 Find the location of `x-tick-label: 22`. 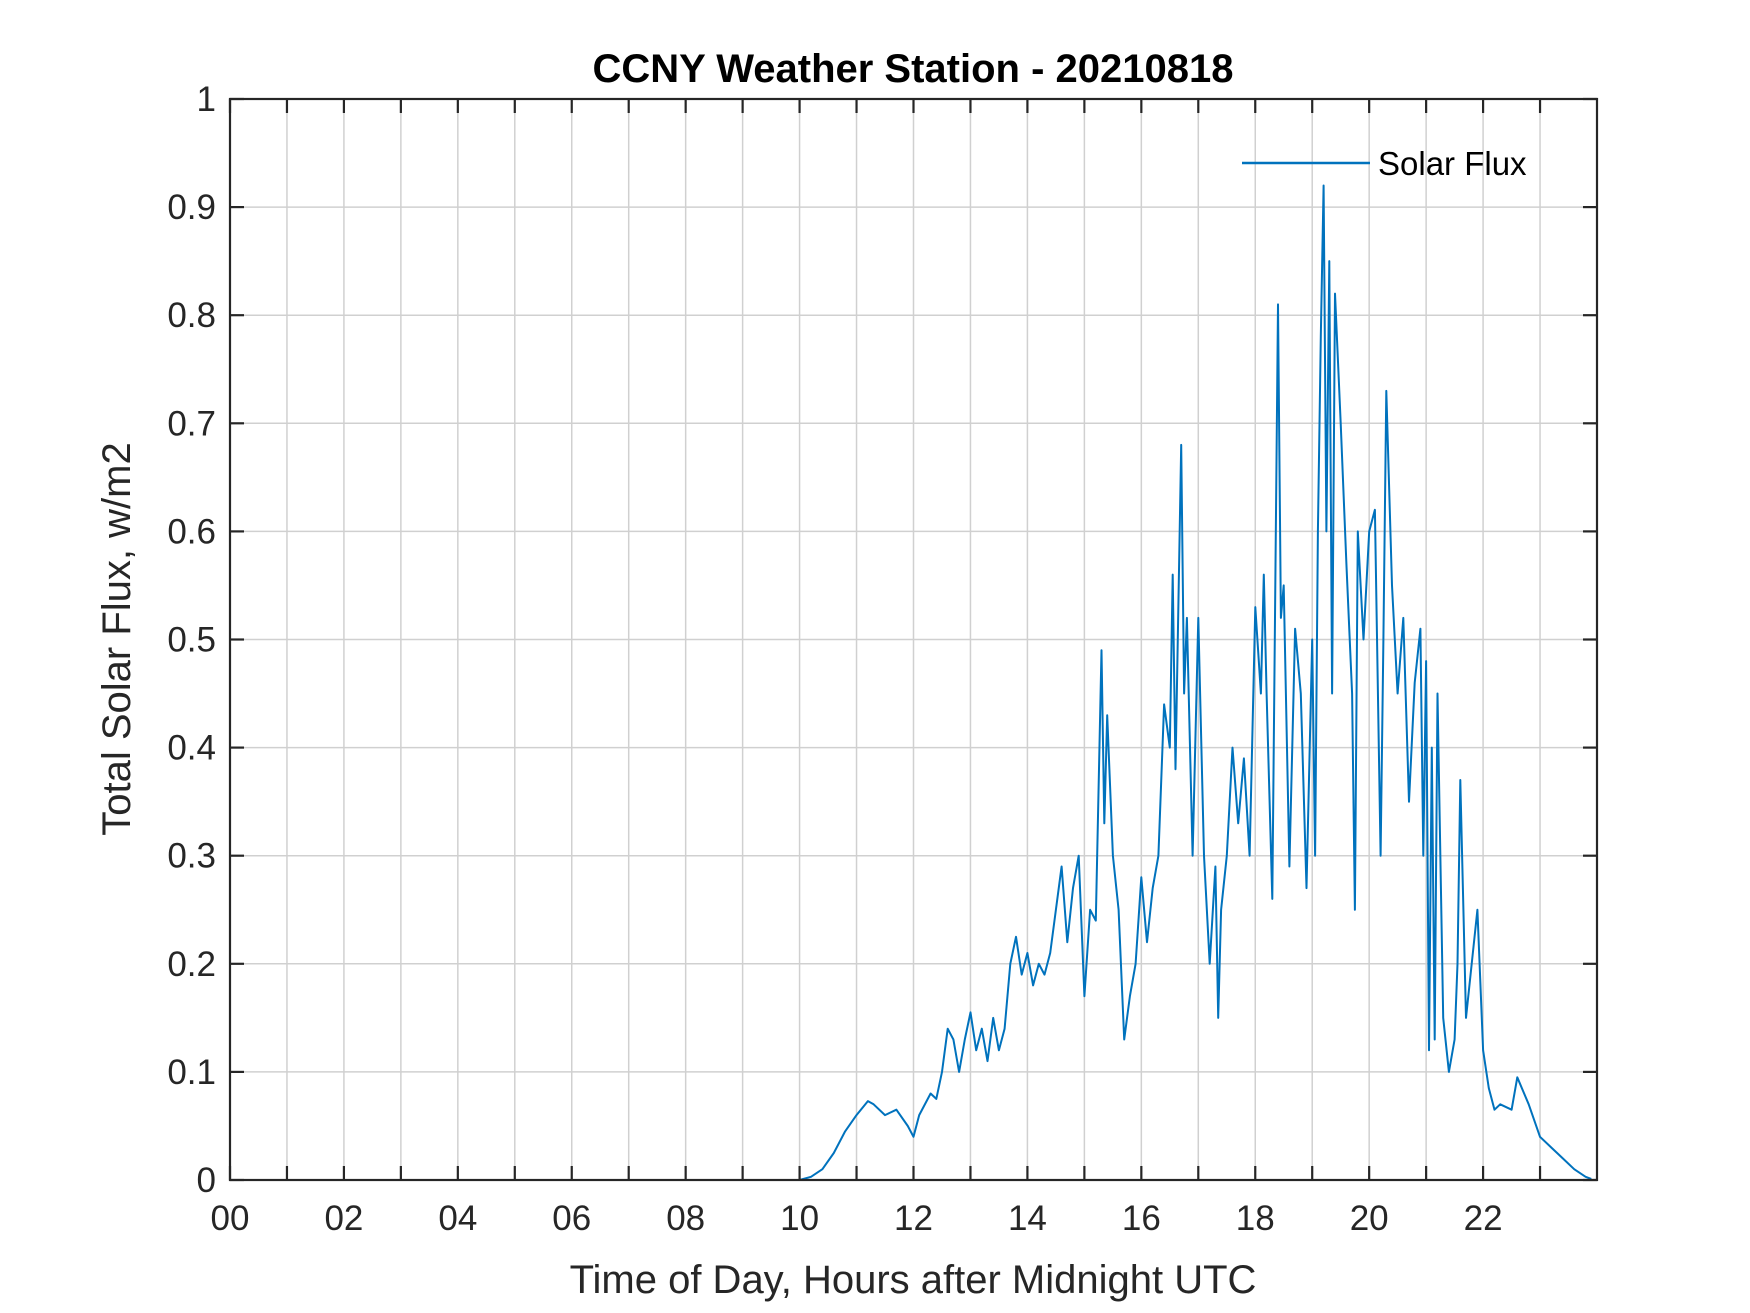

x-tick-label: 22 is located at coordinates (1483, 1218).